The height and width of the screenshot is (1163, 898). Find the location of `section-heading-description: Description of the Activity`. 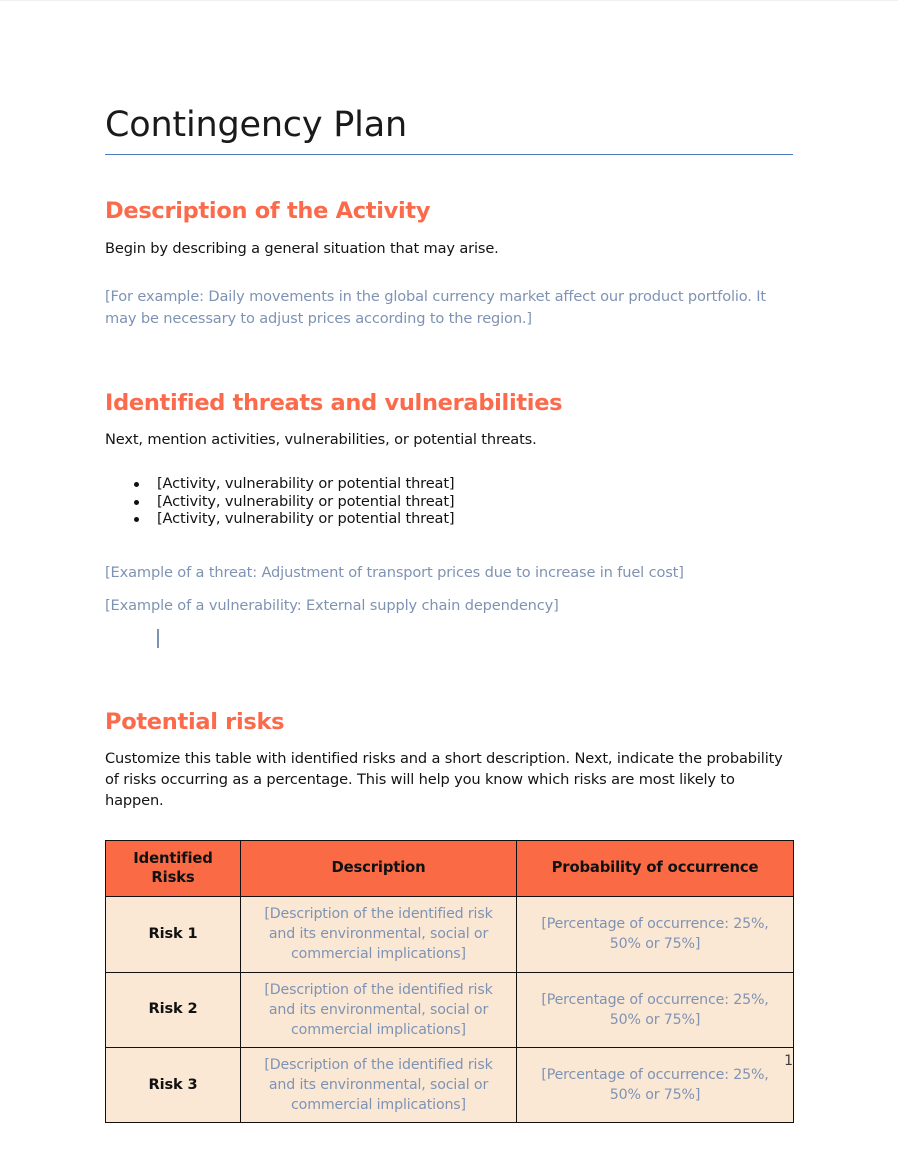

section-heading-description: Description of the Activity is located at coordinates (268, 211).